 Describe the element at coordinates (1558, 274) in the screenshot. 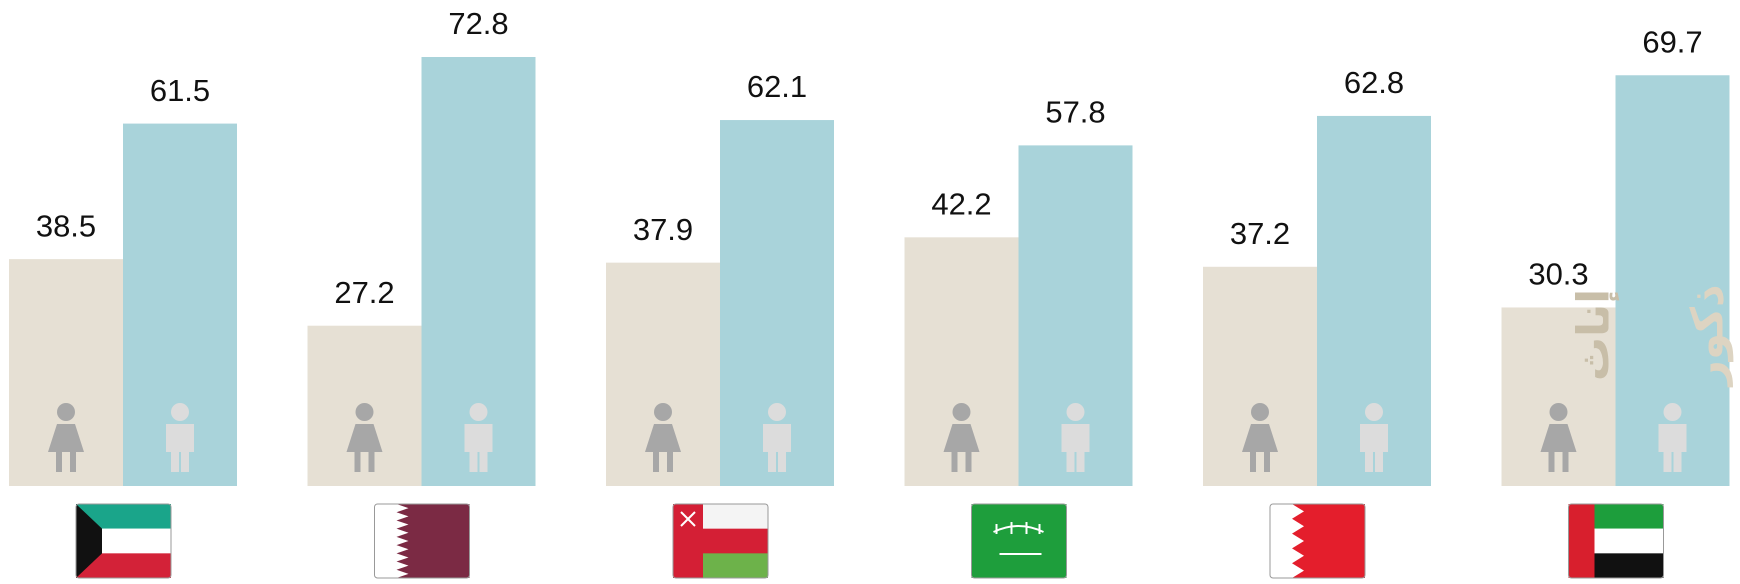

I see `value-label: 30.3` at that location.